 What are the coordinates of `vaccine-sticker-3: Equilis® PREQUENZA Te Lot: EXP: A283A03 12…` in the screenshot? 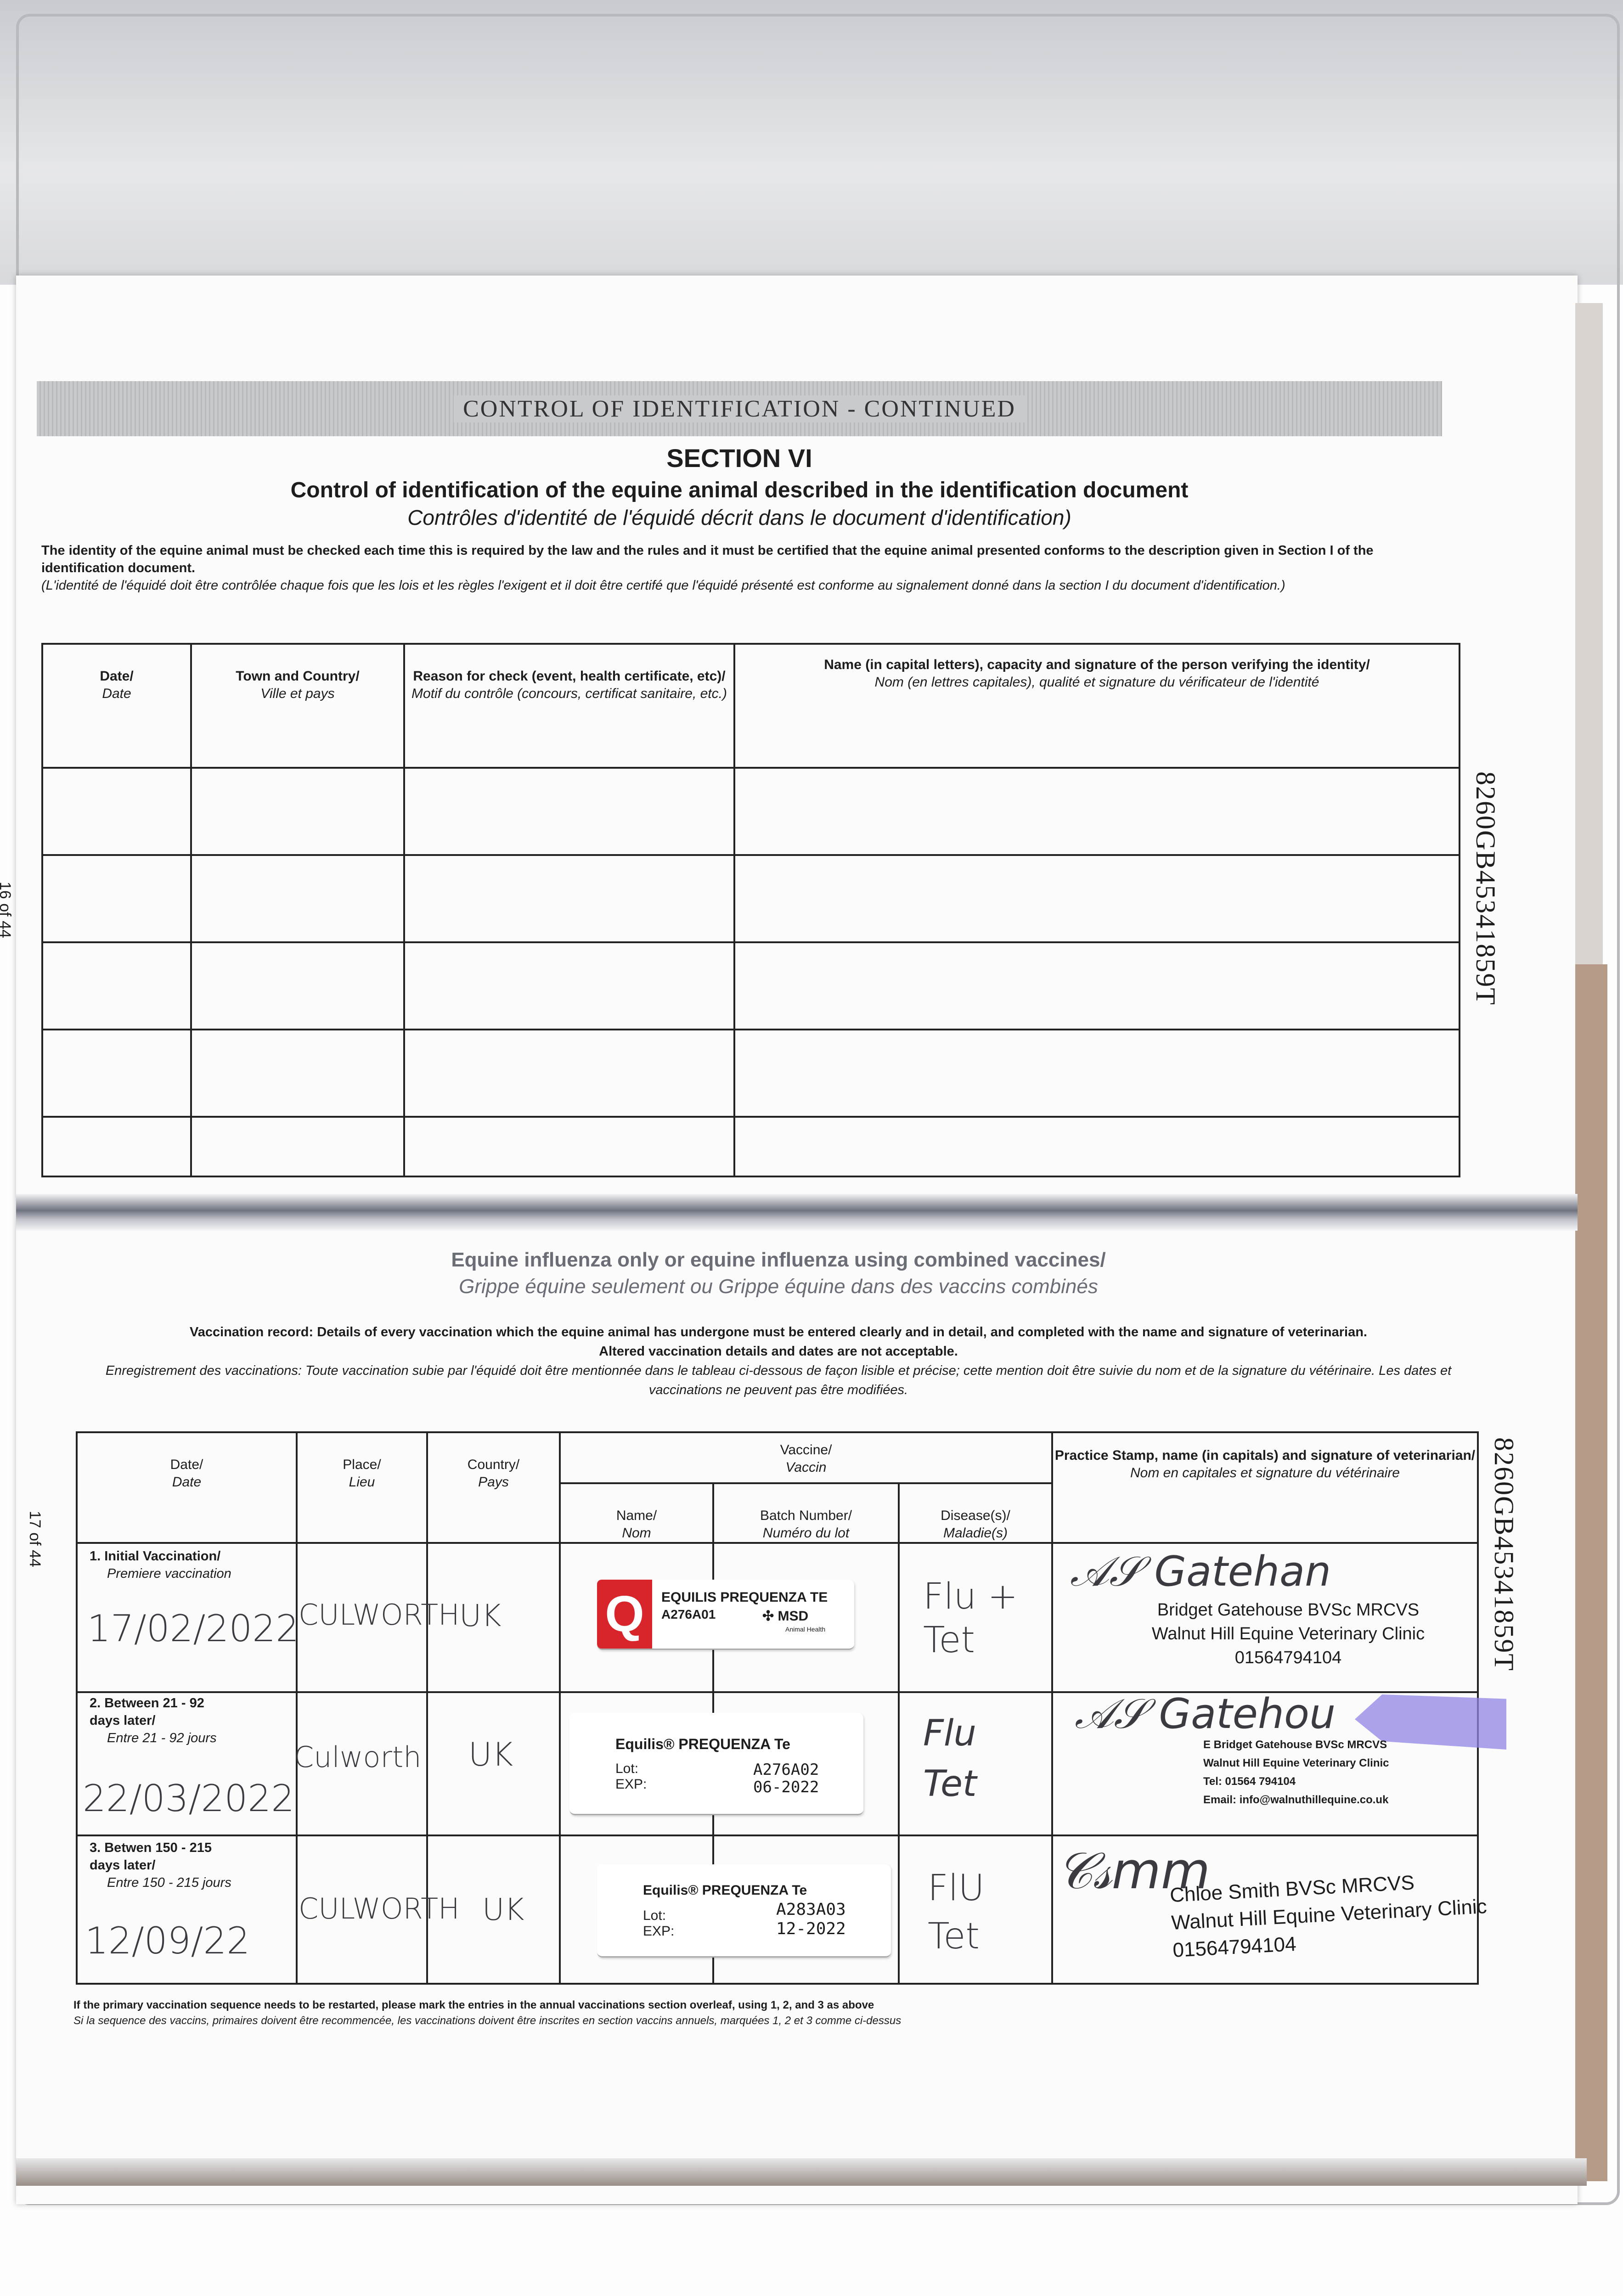 It's located at (744, 1911).